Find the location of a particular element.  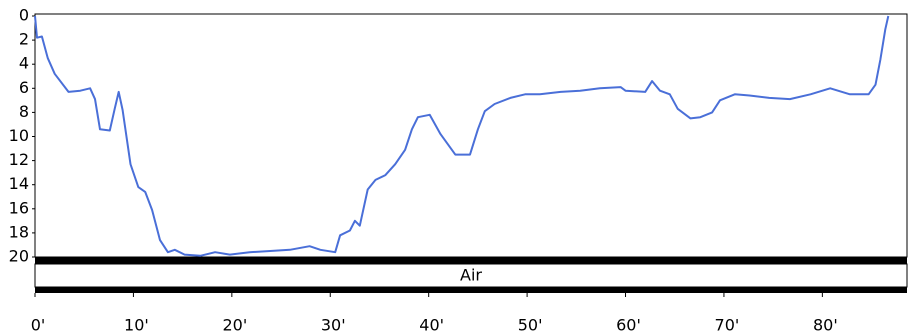

y-tick-label: 10 is located at coordinates (19, 135).